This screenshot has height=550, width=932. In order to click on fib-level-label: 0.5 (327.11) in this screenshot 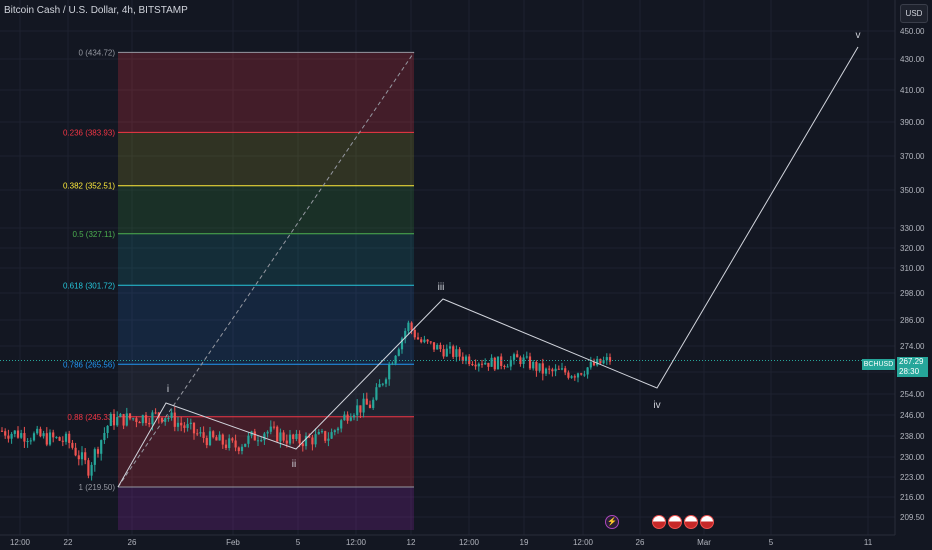, I will do `click(93, 234)`.